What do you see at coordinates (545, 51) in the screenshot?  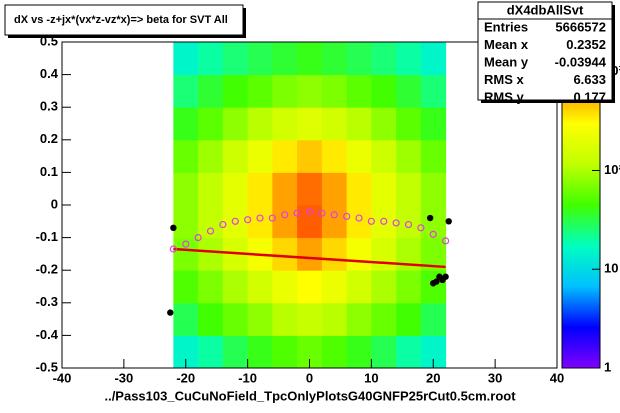 I see `stats-box` at bounding box center [545, 51].